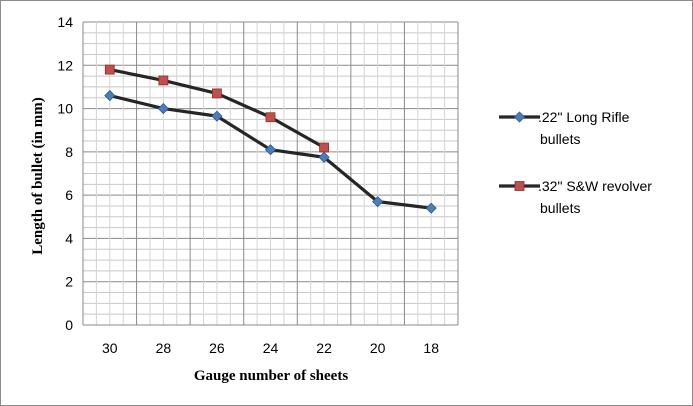  What do you see at coordinates (69, 238) in the screenshot?
I see `y-tick-label: 4` at bounding box center [69, 238].